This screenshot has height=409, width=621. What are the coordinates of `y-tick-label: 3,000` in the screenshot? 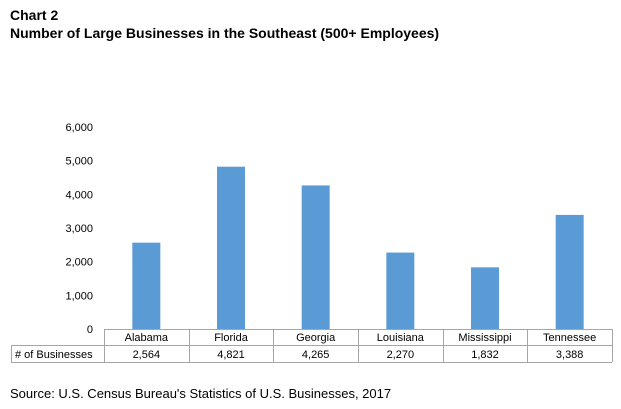 It's located at (79, 229).